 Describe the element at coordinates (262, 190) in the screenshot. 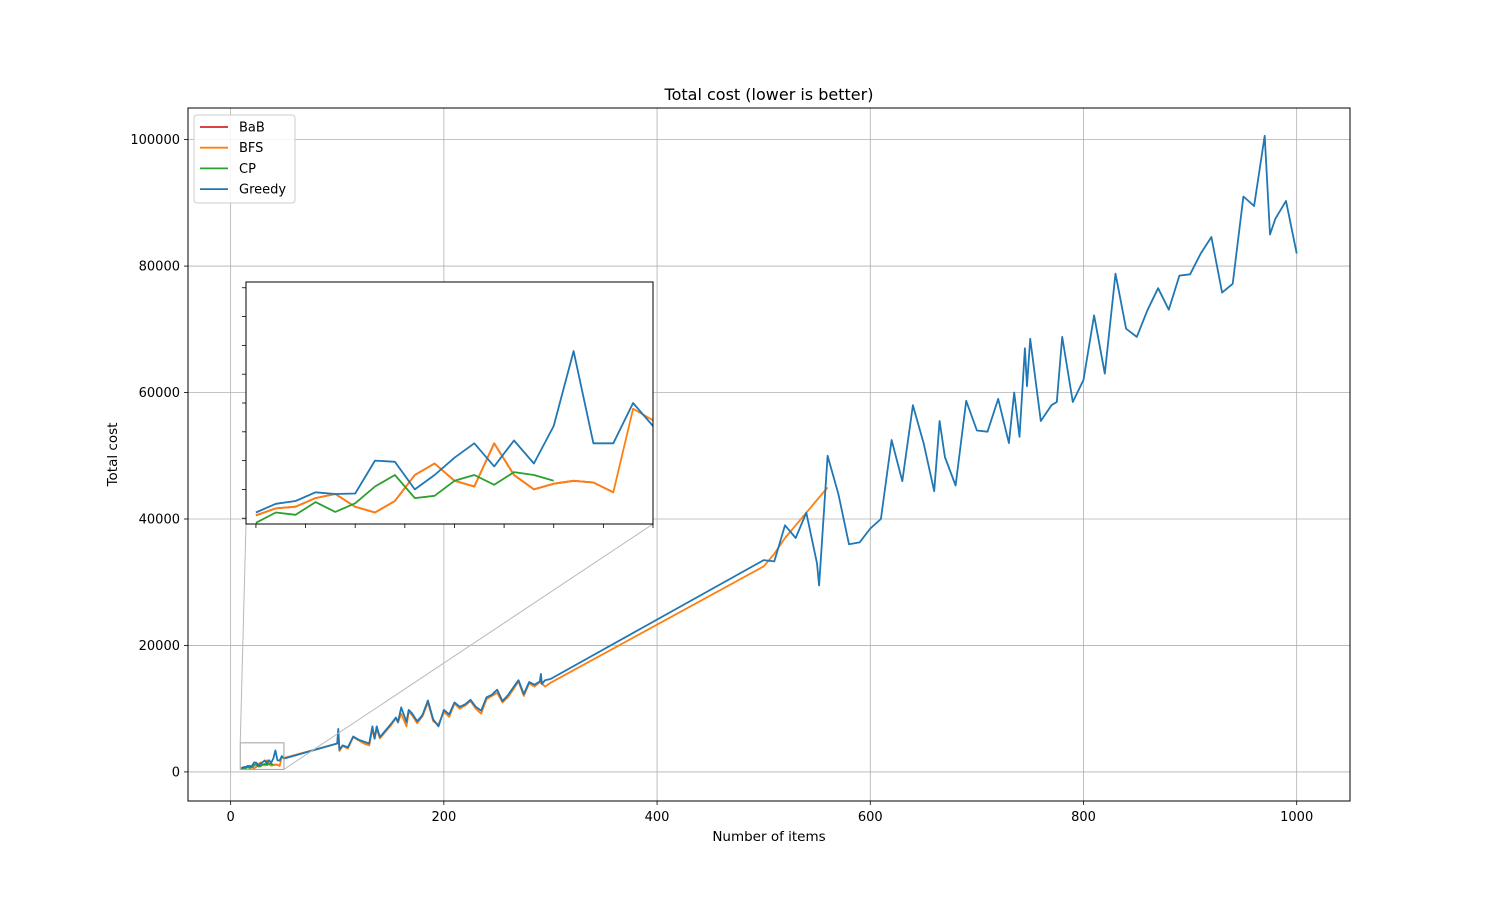

I see `legend-label-greedy: Greedy` at that location.